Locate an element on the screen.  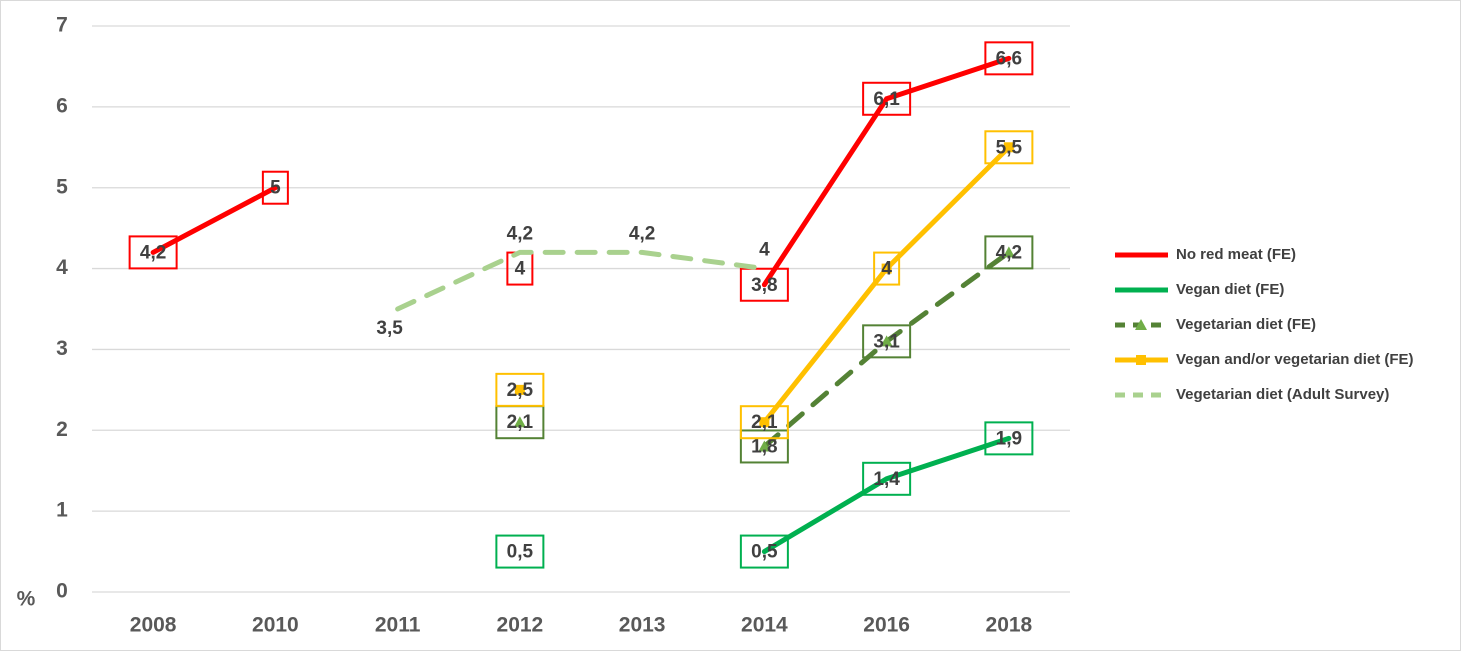
x-tick-label: 2008 is located at coordinates (153, 625).